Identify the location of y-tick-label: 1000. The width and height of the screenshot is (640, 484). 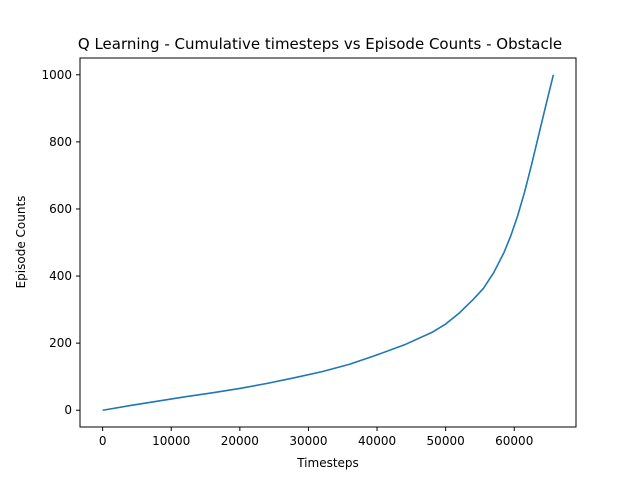
(56, 75).